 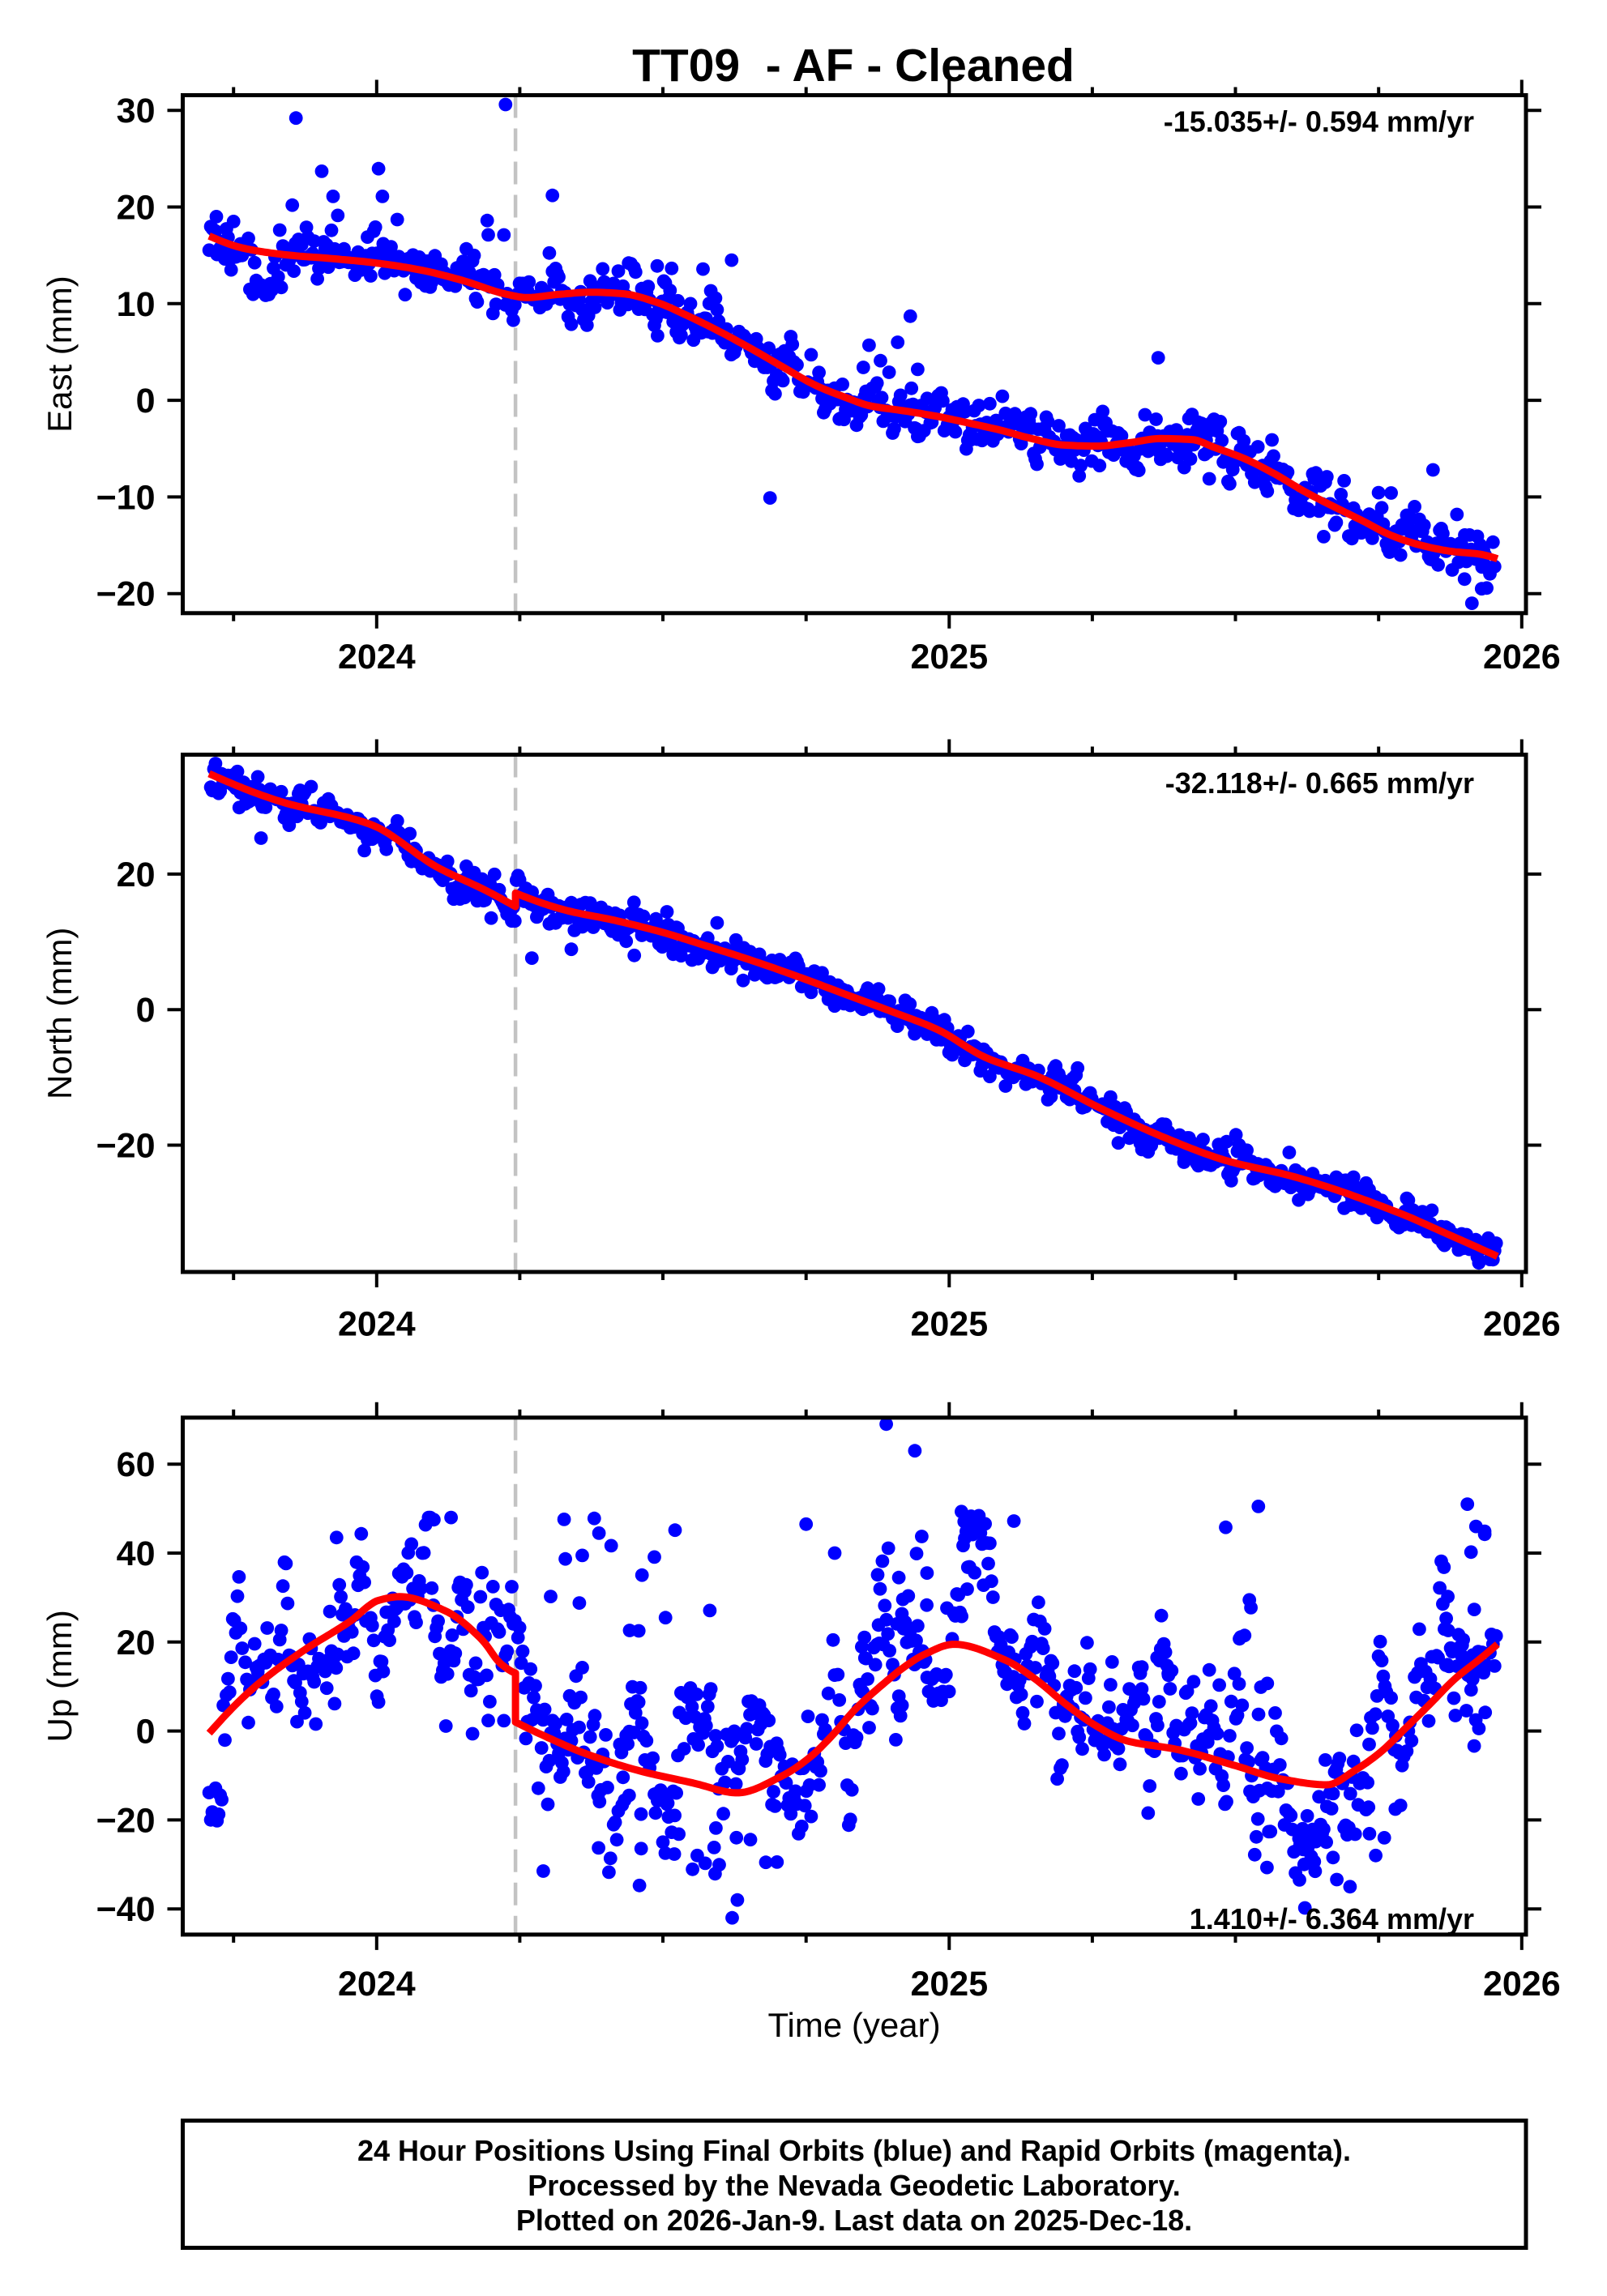 I want to click on svg-text: -32.118+/- 0.665 mm/yr, so click(x=1319, y=783).